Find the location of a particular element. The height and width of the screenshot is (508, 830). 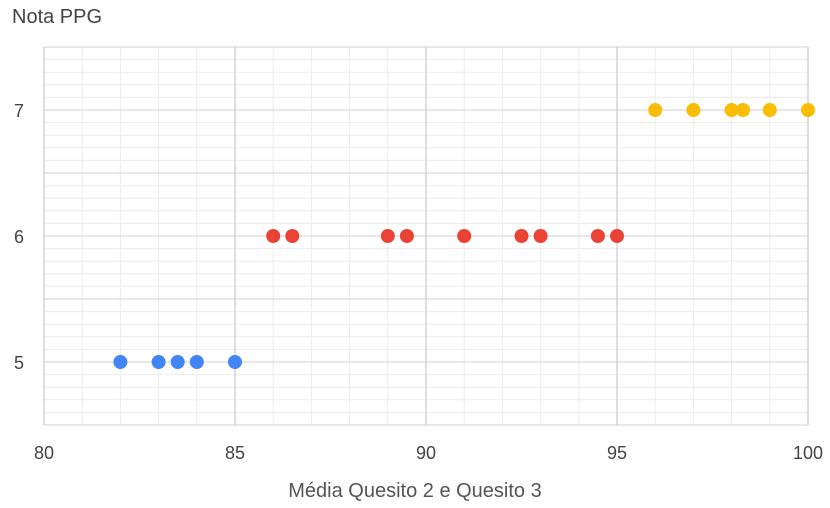

x-tick-label: 100 is located at coordinates (808, 453).